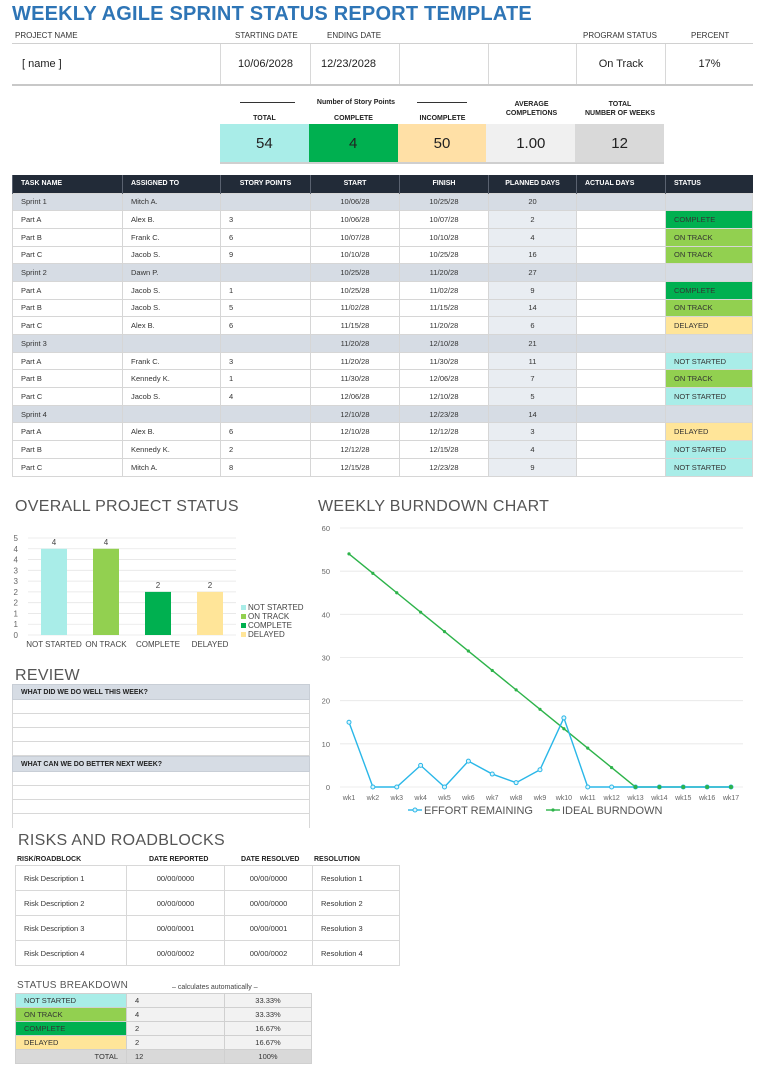 Image resolution: width=768 pixels, height=1079 pixels. What do you see at coordinates (265, 467) in the screenshot?
I see `cell-points: 8` at bounding box center [265, 467].